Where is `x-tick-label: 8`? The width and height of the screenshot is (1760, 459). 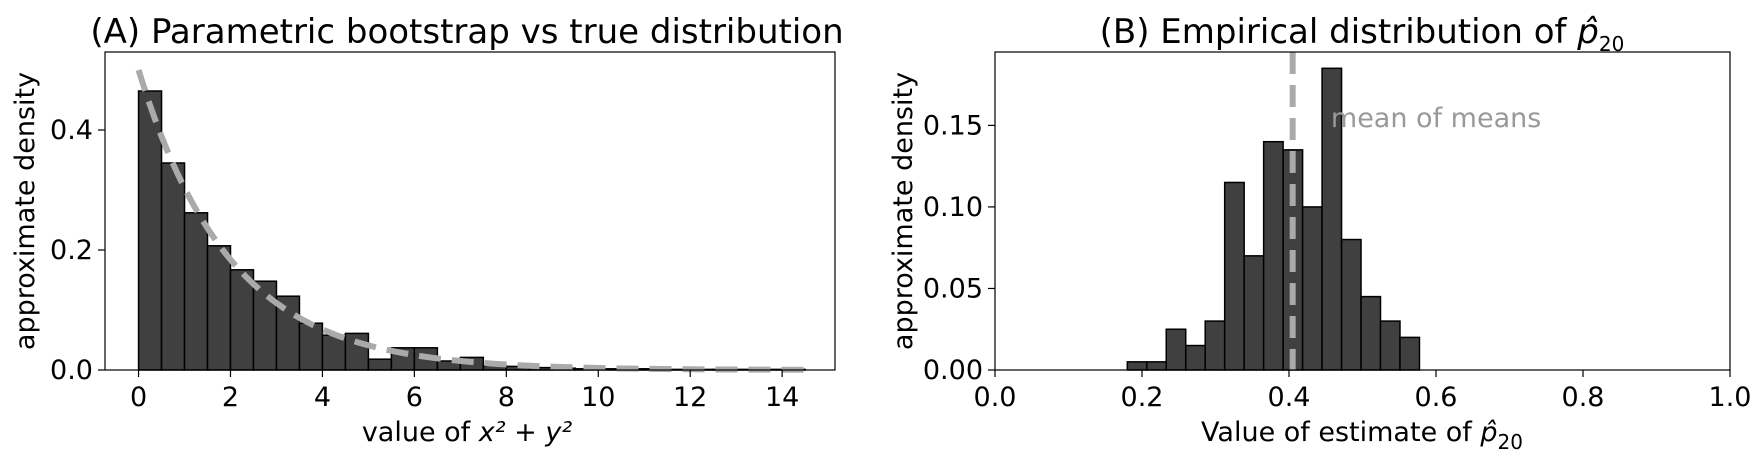
x-tick-label: 8 is located at coordinates (506, 397).